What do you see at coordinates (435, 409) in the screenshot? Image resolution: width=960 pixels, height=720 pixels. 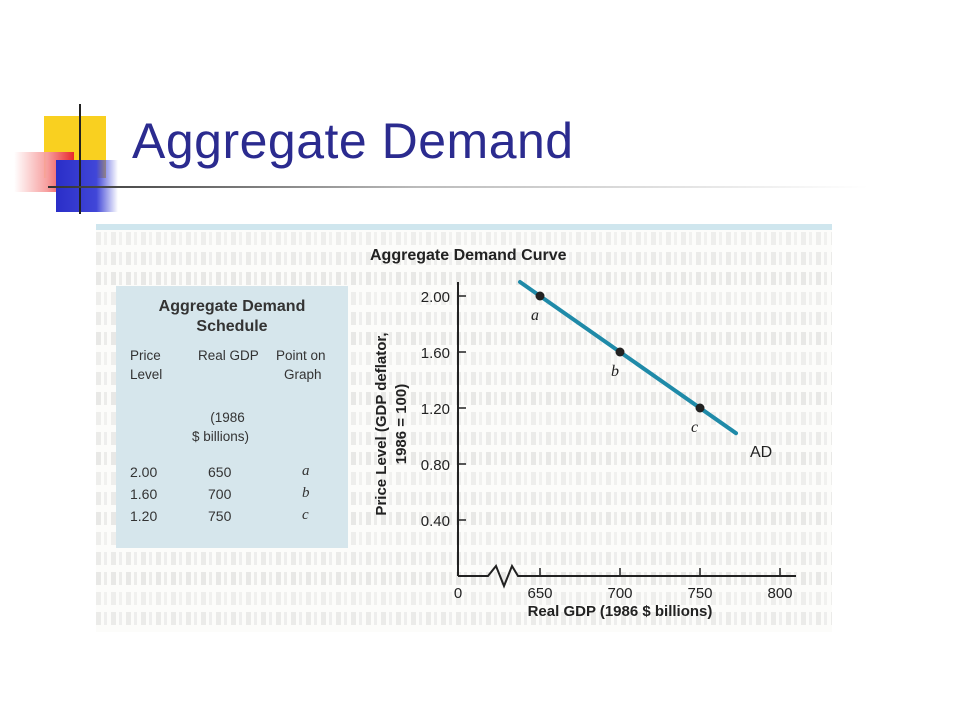 I see `y-tick-label: 1.20` at bounding box center [435, 409].